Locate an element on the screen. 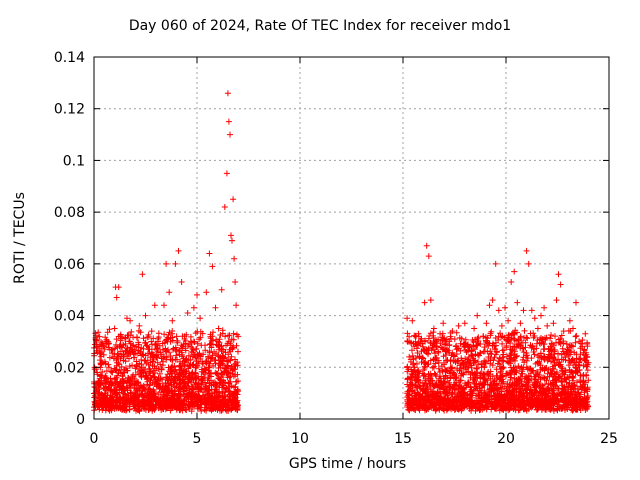 The image size is (640, 480). dense-point-cloud is located at coordinates (341, 370).